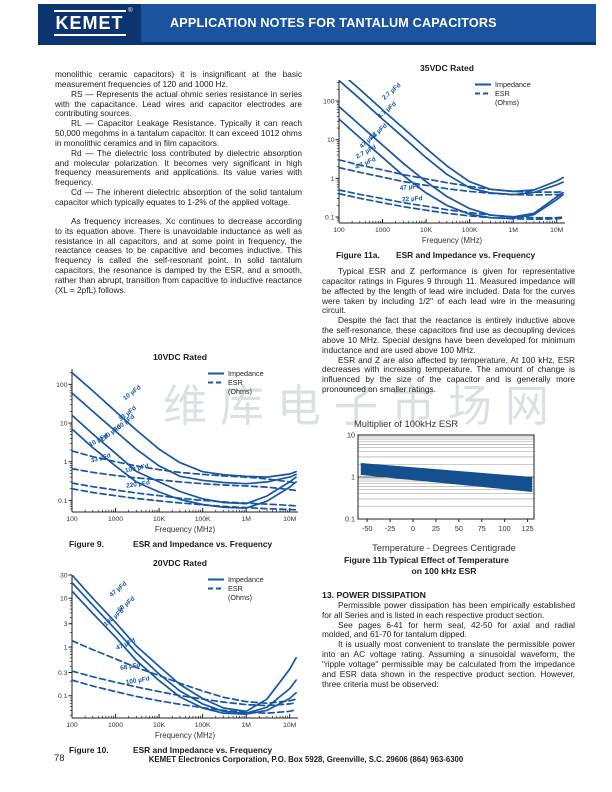 The width and height of the screenshot is (612, 792). What do you see at coordinates (101, 458) in the screenshot?
I see `svg-text: 33 µFd` at bounding box center [101, 458].